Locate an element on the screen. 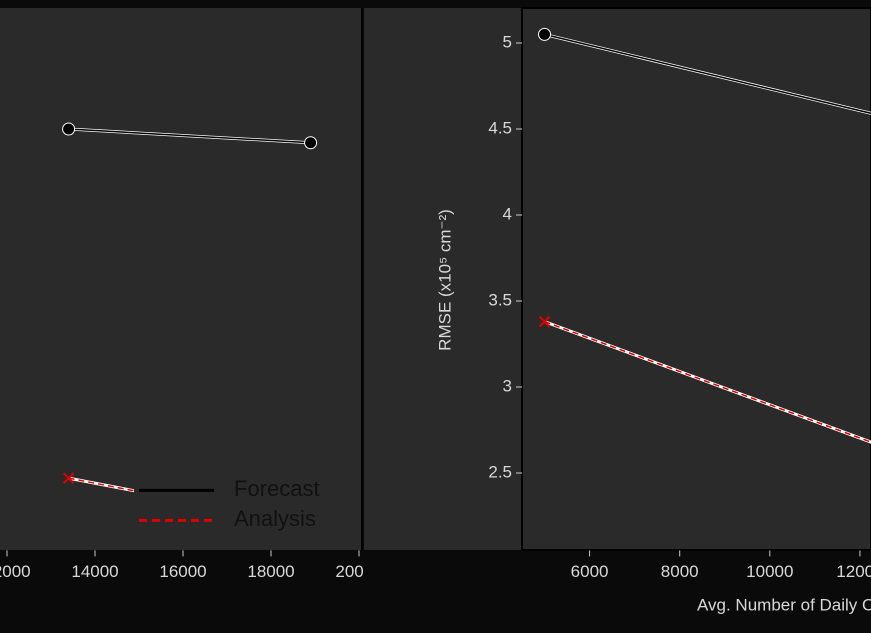 The image size is (871, 633). y-tick-label: 5 is located at coordinates (507, 41).